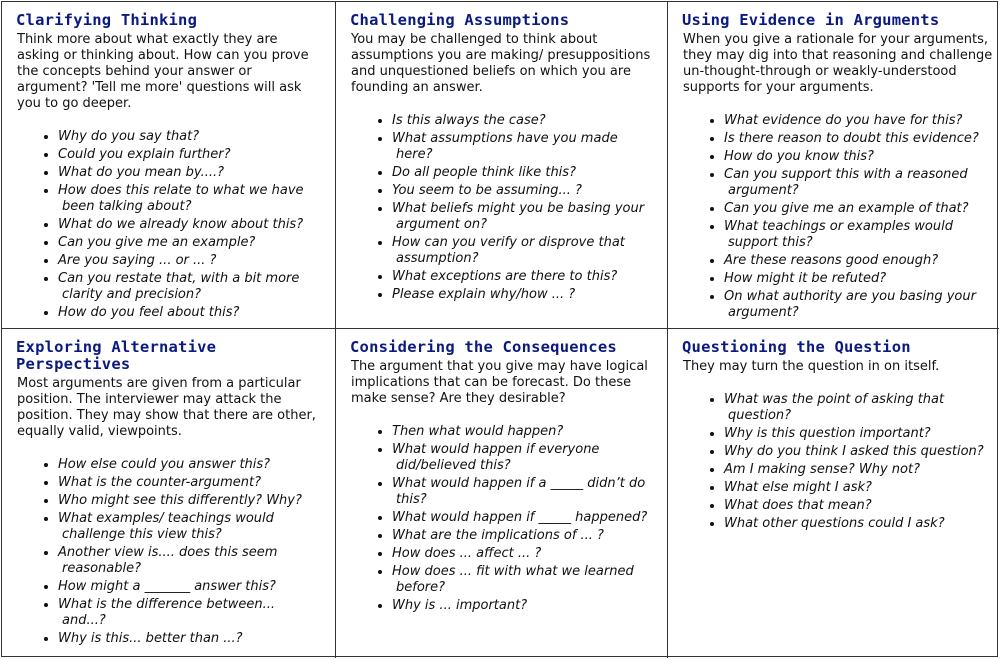 Image resolution: width=1000 pixels, height=659 pixels. Describe the element at coordinates (854, 157) in the screenshot. I see `question-item: How do you know this?` at that location.